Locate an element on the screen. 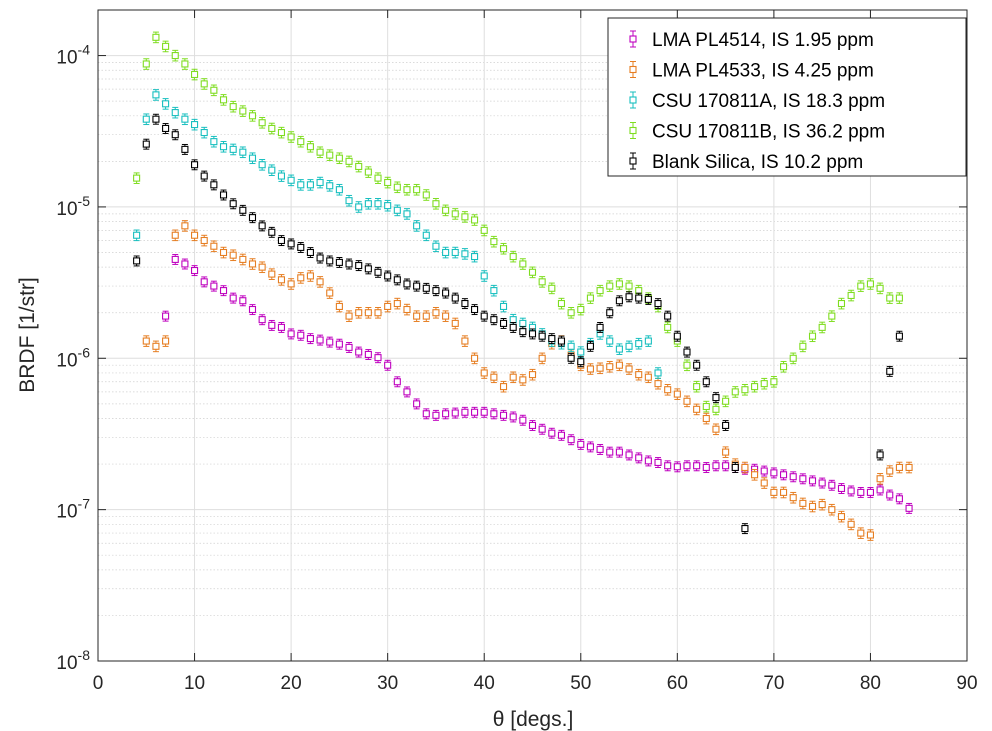 Image resolution: width=992 pixels, height=731 pixels. legend-label: LMA PL4514, IS 1.95 ppm is located at coordinates (763, 40).